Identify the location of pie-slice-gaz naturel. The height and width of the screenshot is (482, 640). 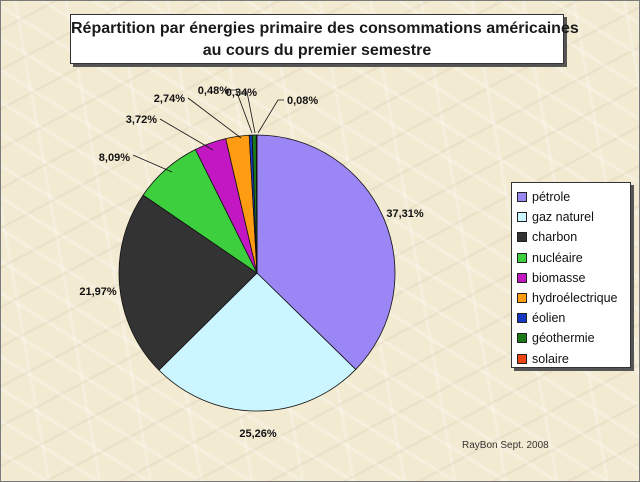
(257, 342).